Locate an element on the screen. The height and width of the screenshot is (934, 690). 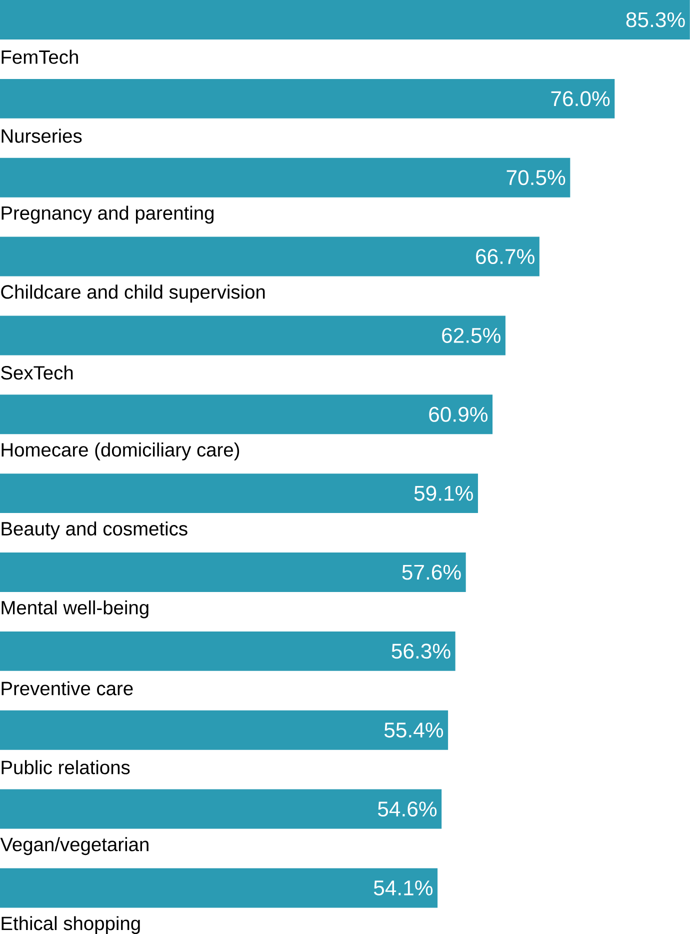
y-tick-label: Nurseries is located at coordinates (42, 135).